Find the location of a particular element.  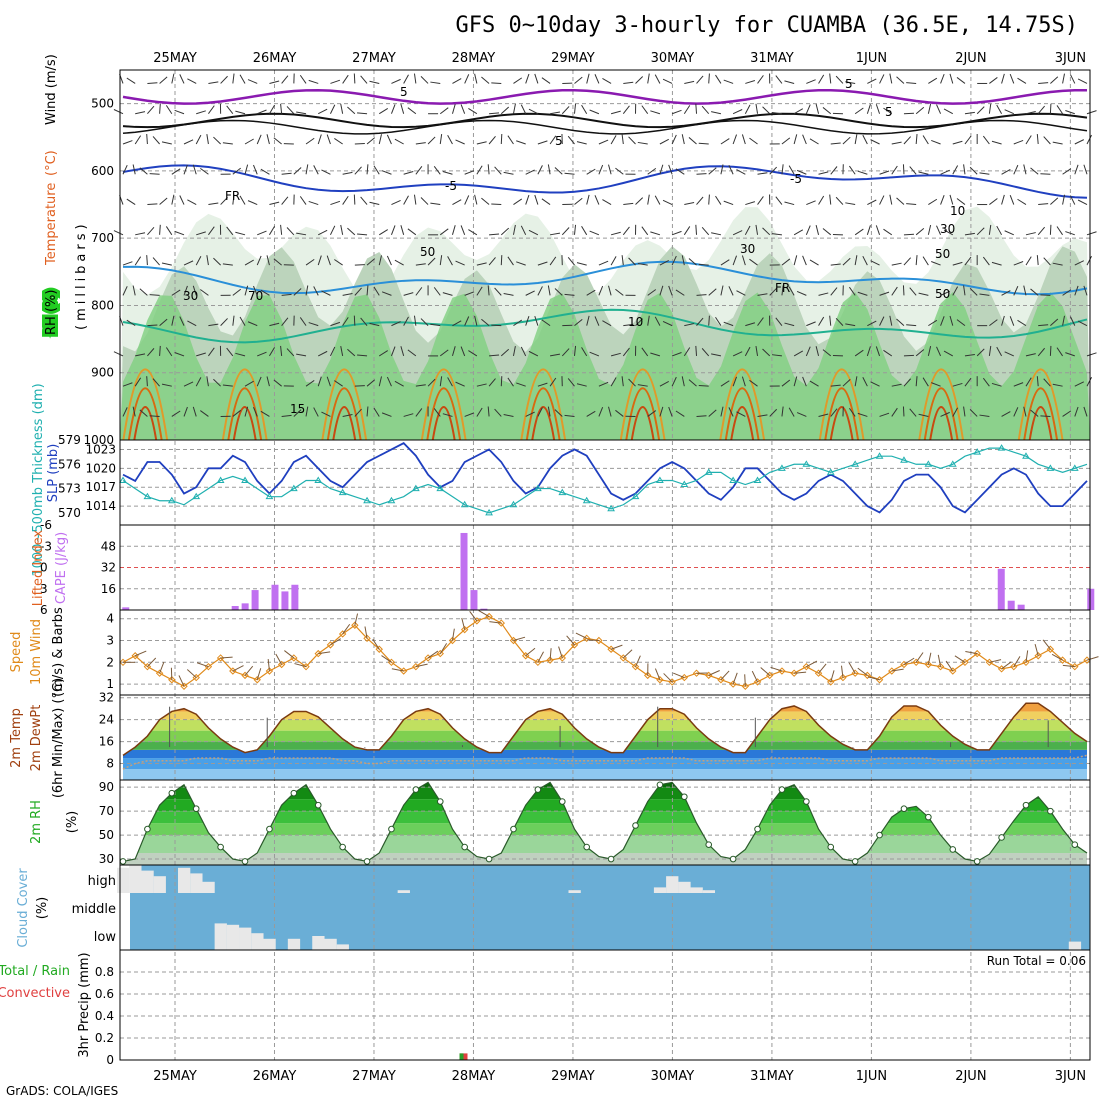

ytick-label: 0.6 is located at coordinates (104, 994).